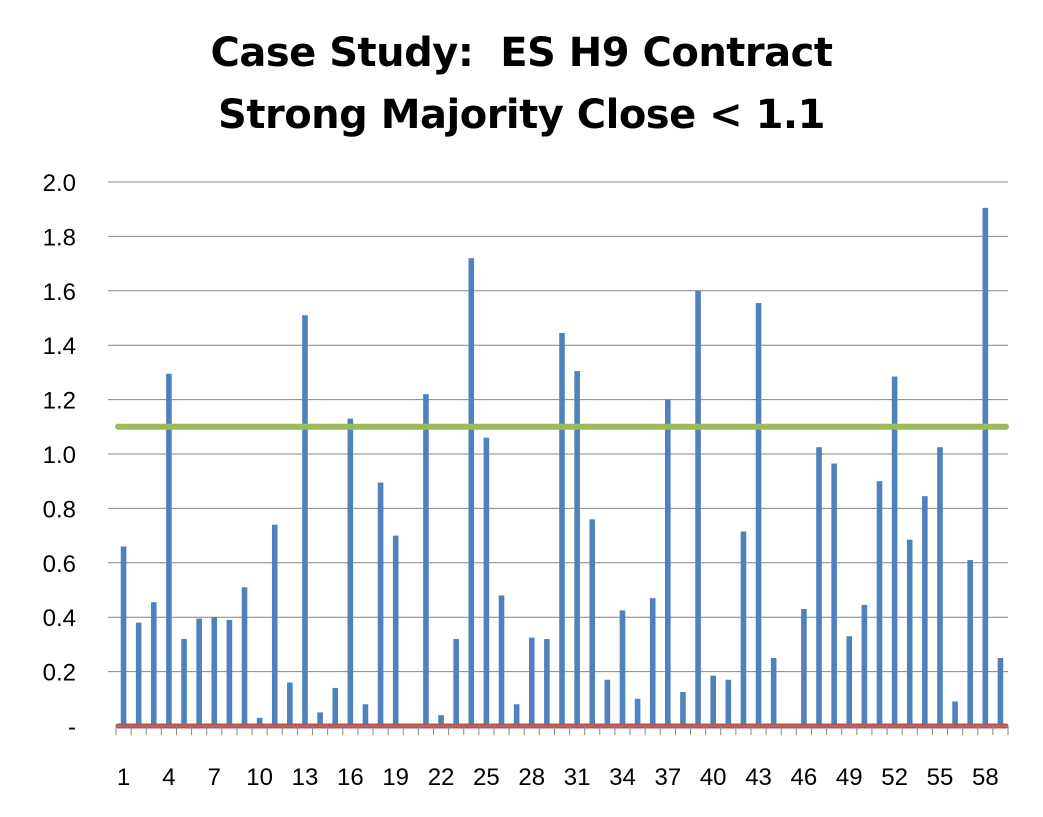  I want to click on x-tick-label: 10, so click(259, 777).